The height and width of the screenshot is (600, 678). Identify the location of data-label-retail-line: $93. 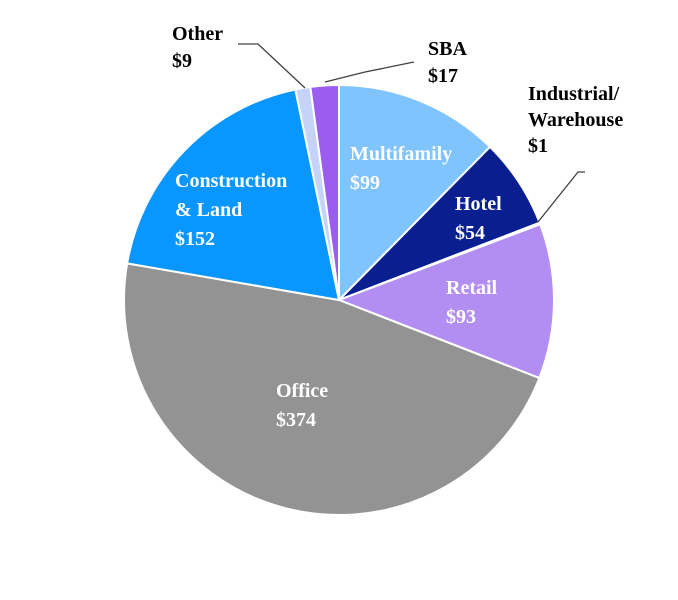
(461, 317).